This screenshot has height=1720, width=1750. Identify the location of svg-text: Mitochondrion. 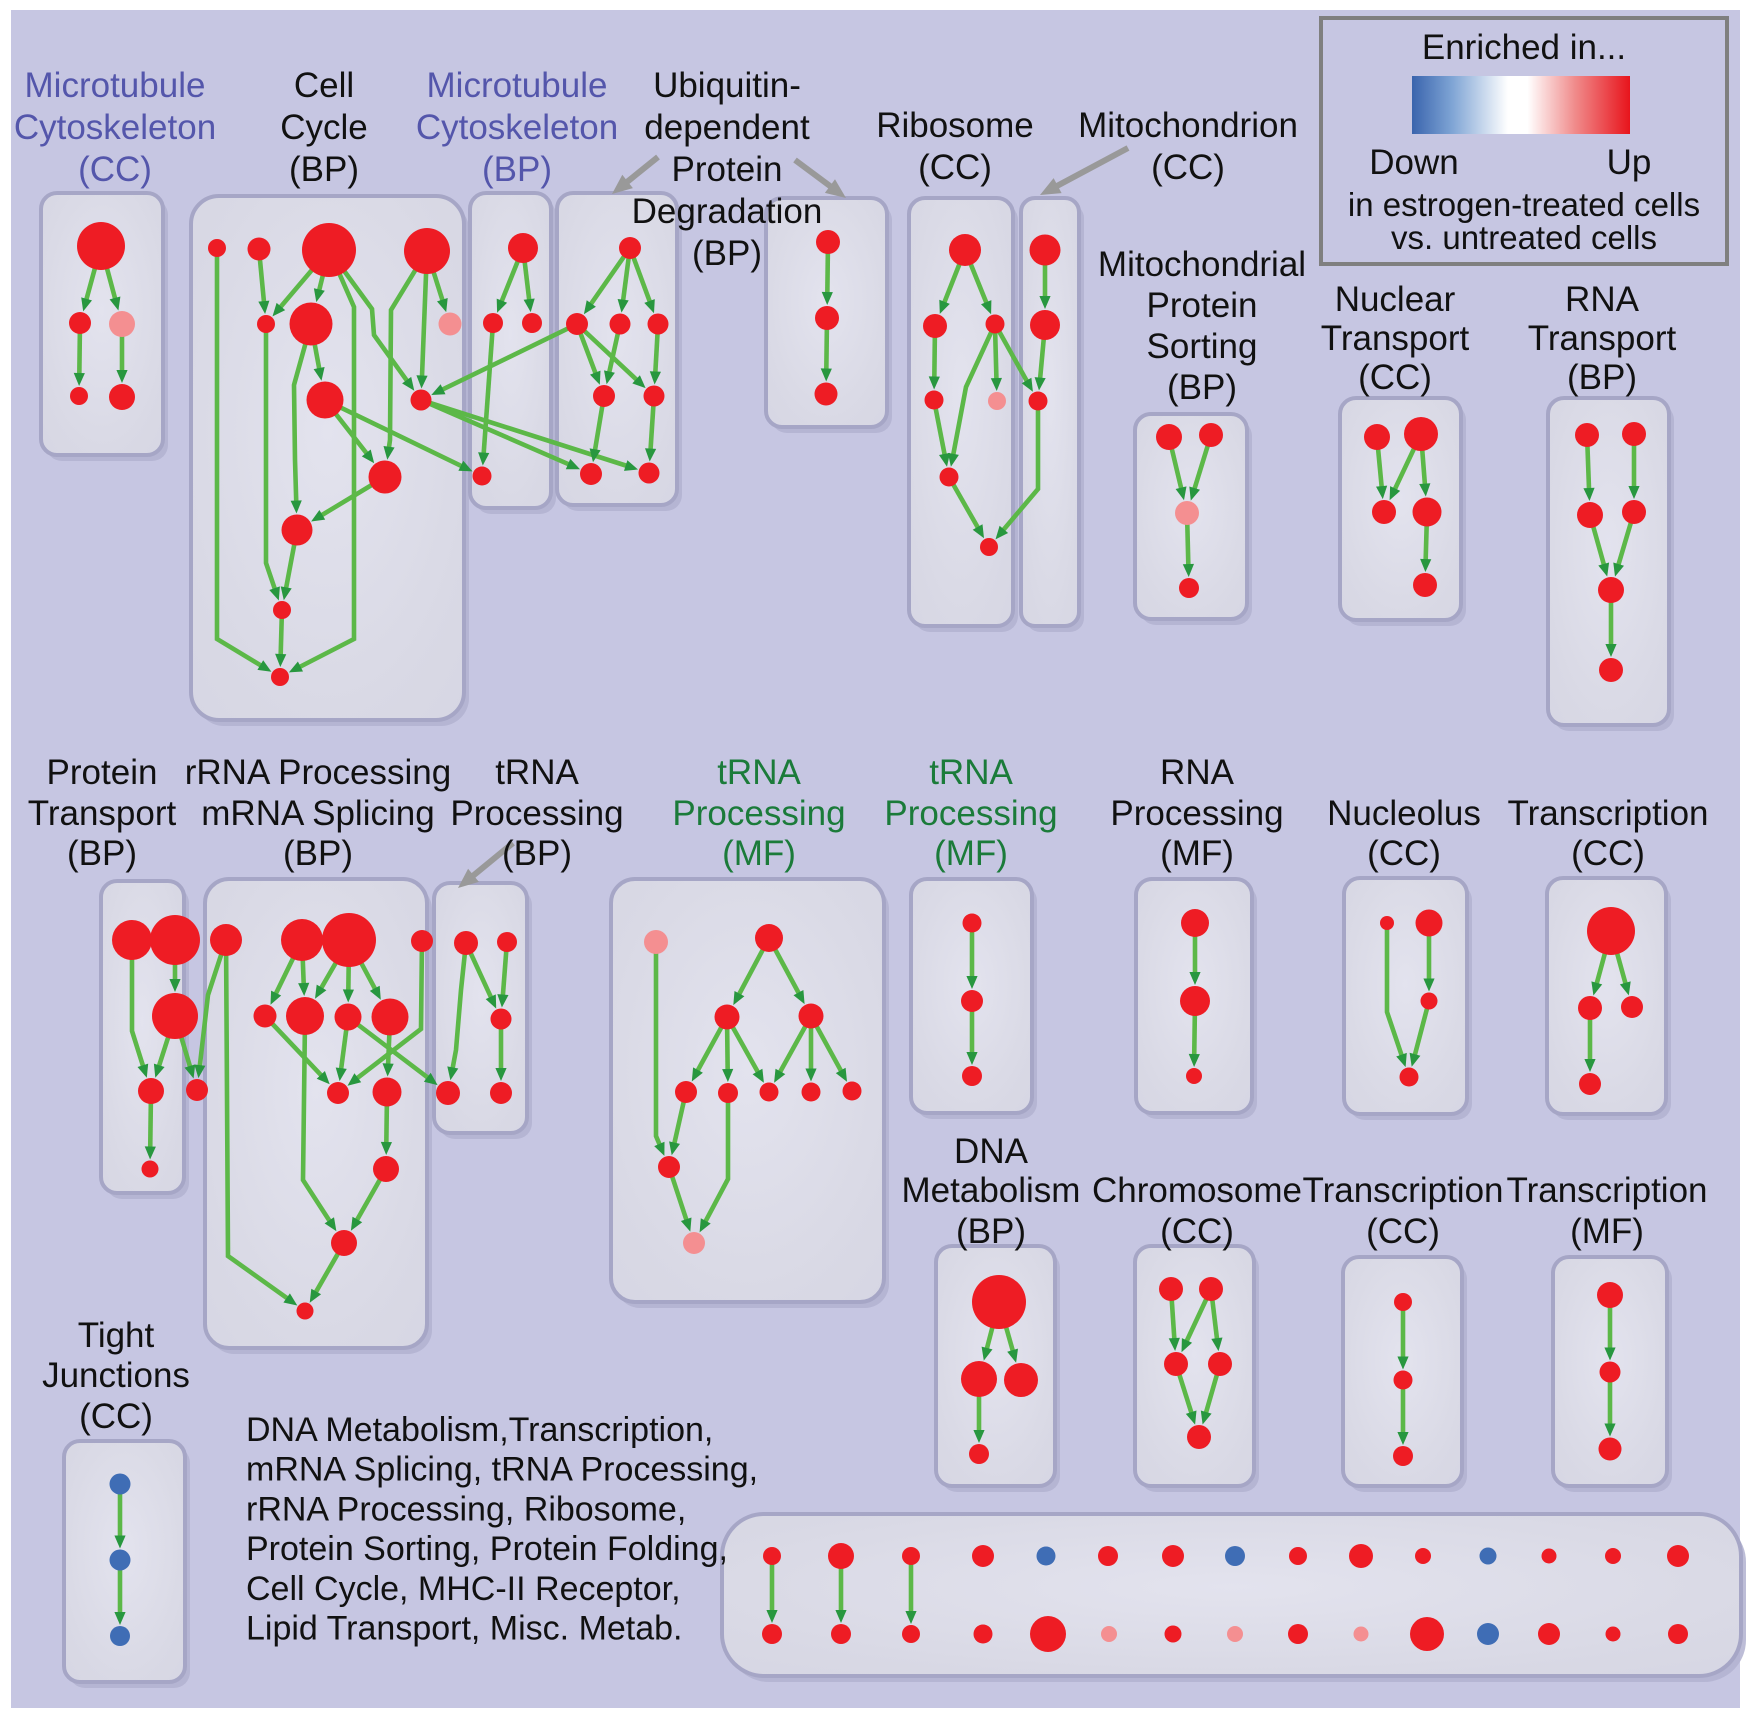
(1188, 125).